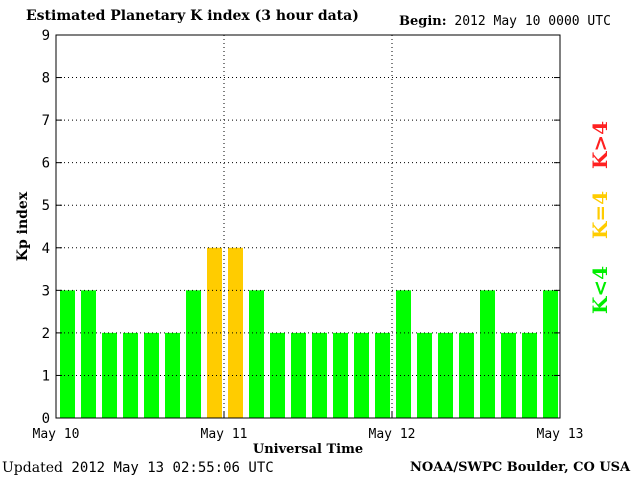 This screenshot has width=640, height=480. I want to click on y-tick-label: 2, so click(46, 334).